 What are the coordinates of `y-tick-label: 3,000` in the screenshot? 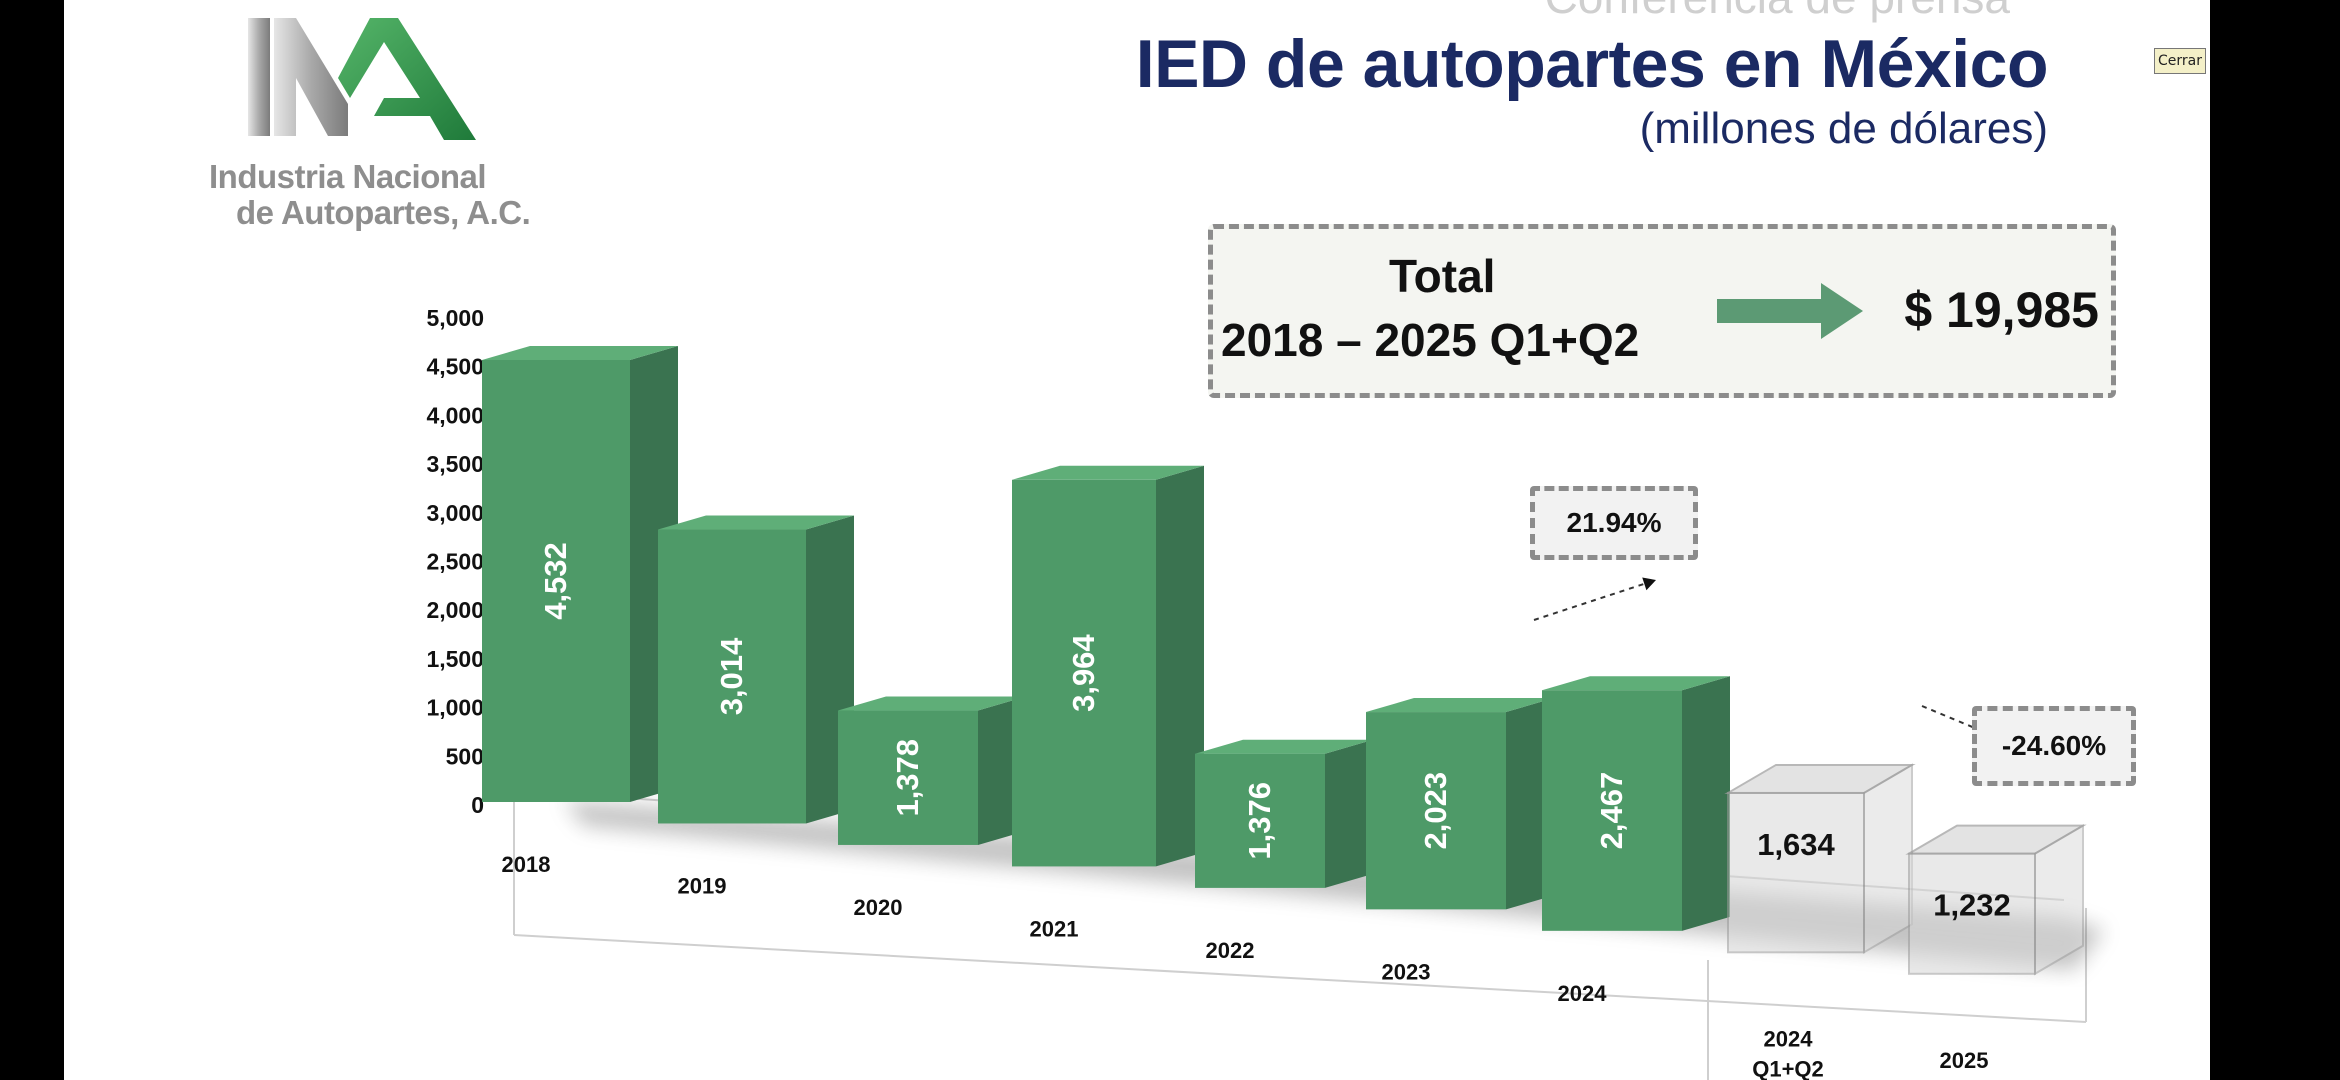 It's located at (455, 513).